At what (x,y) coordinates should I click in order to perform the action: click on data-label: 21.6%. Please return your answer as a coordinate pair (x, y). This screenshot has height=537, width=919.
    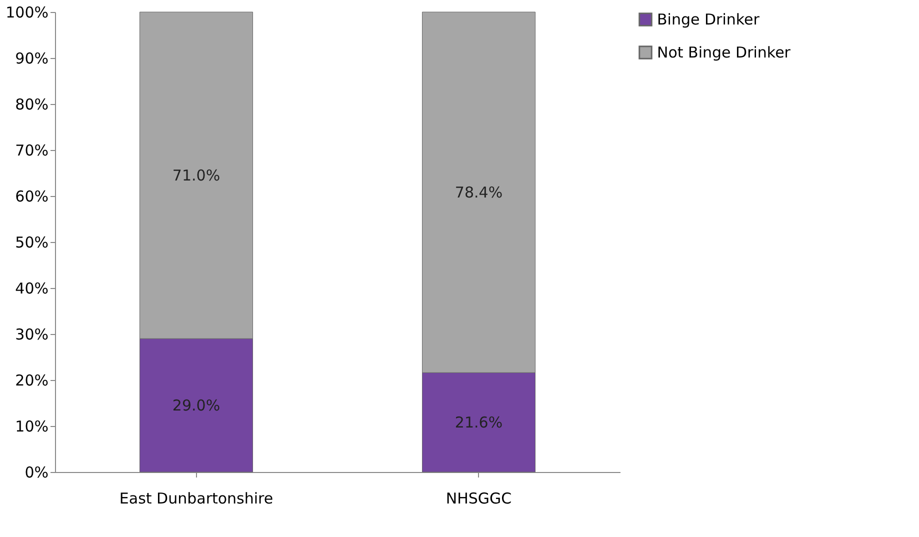
    Looking at the image, I should click on (478, 422).